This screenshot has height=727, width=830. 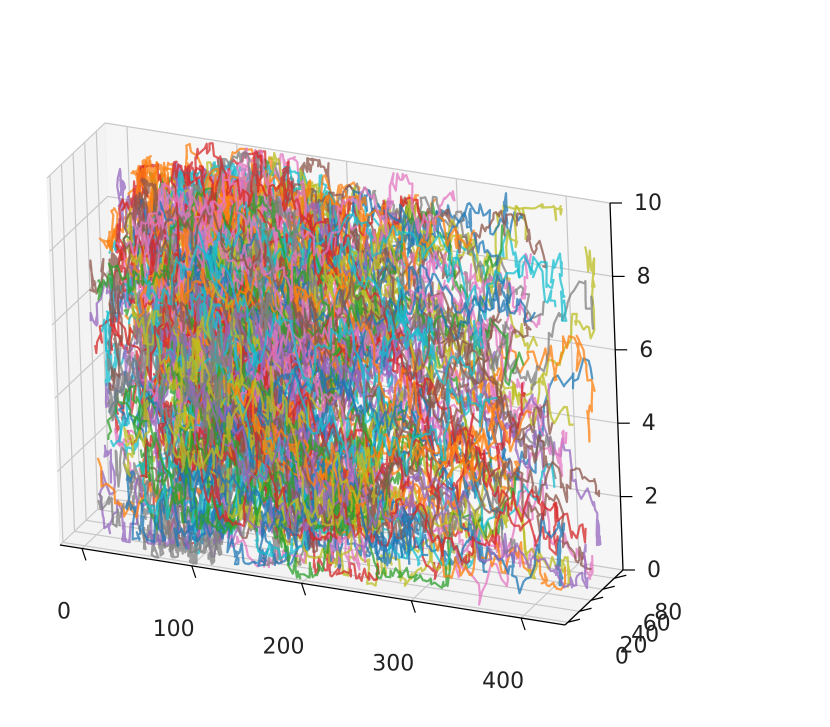 I want to click on y-axis-line, so click(x=594, y=597).